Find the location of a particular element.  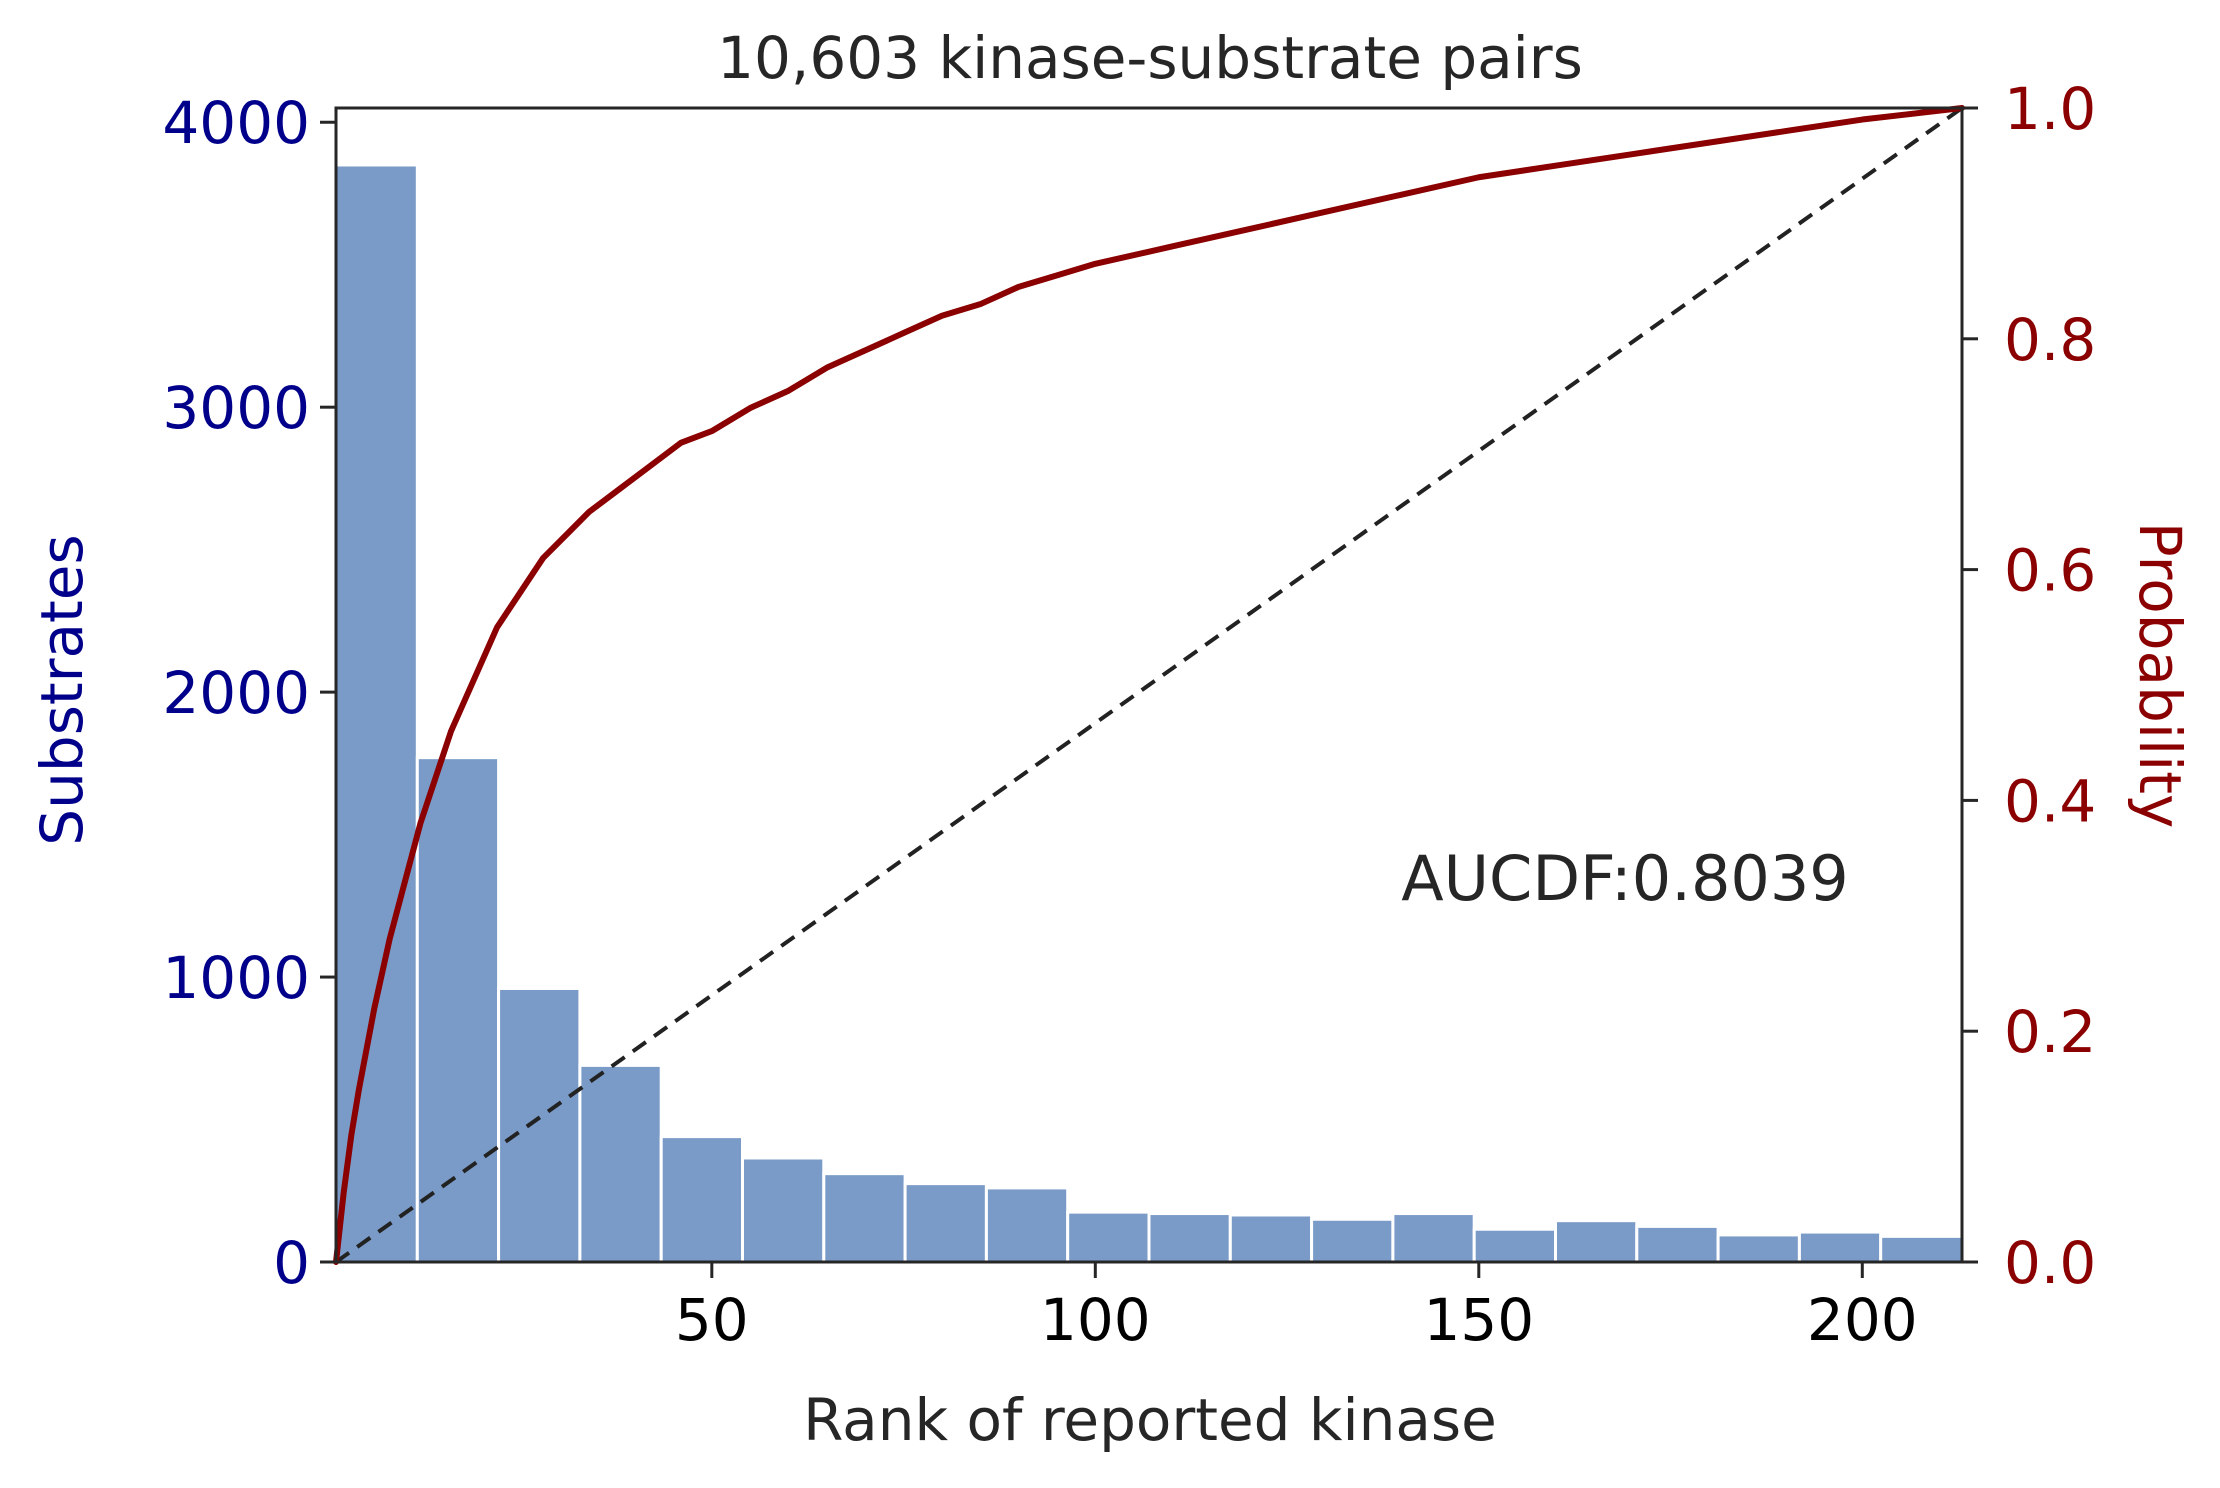

y-right-tick-label: 0.0 is located at coordinates (2050, 1263).